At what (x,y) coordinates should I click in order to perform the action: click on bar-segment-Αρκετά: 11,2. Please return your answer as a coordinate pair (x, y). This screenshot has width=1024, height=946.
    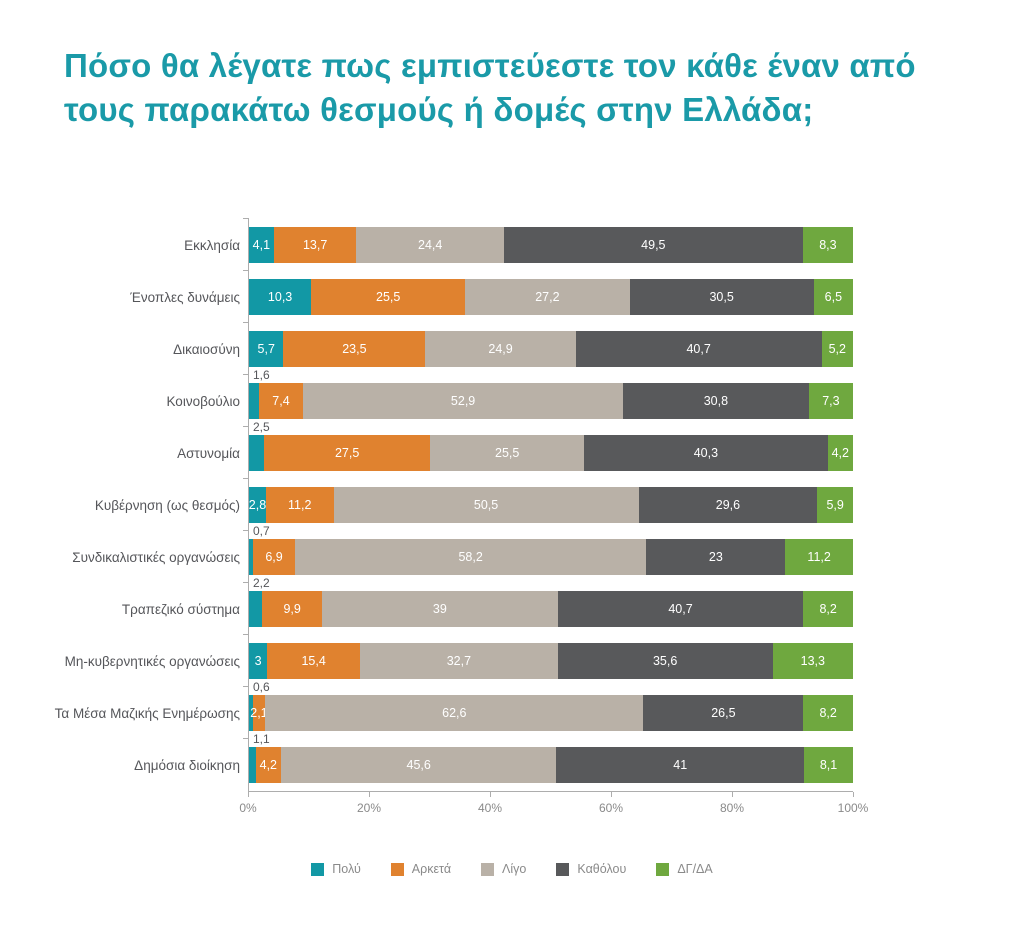
    Looking at the image, I should click on (299, 505).